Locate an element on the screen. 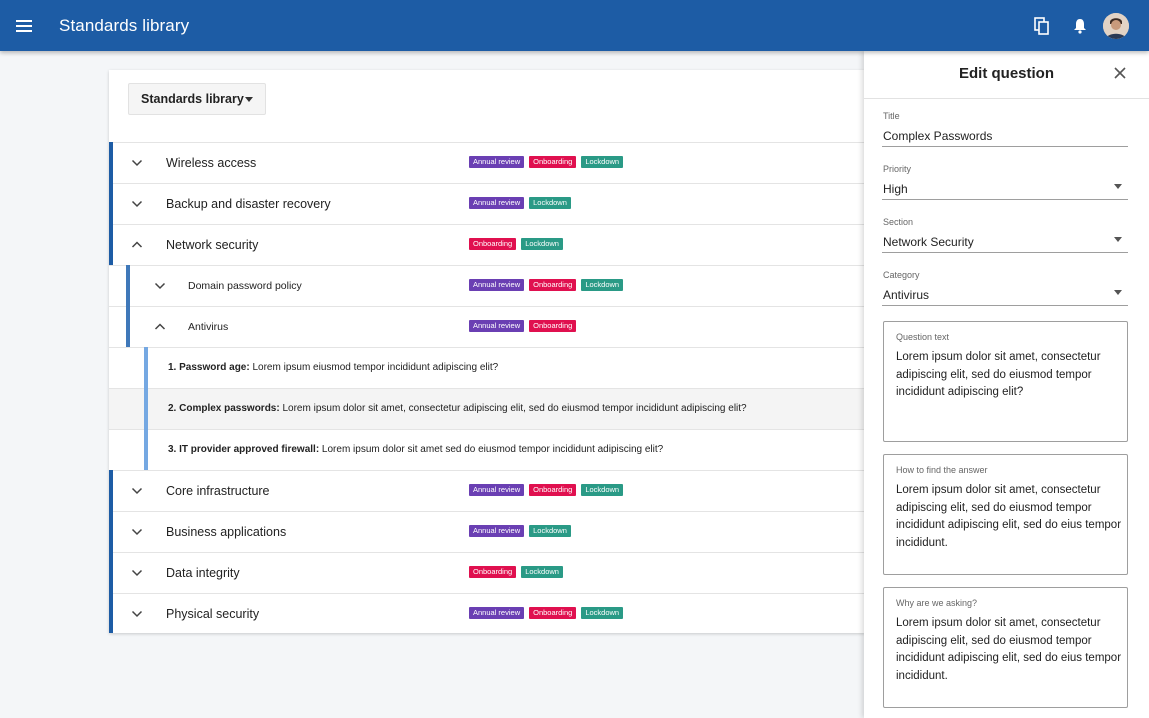 This screenshot has height=718, width=1149. notifications-button is located at coordinates (1080, 26).